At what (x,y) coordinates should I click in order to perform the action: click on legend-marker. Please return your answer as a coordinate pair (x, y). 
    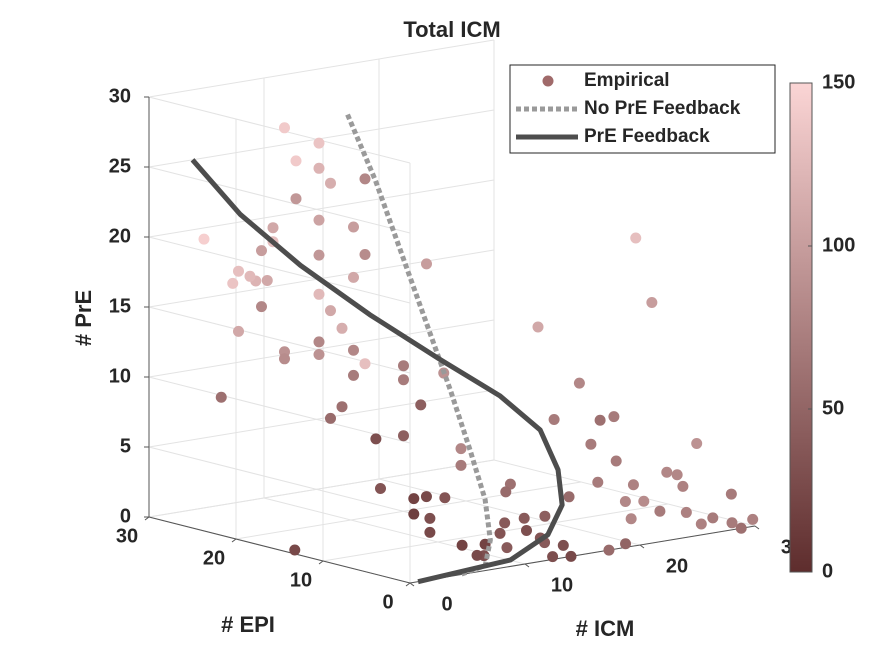
    Looking at the image, I should click on (548, 81).